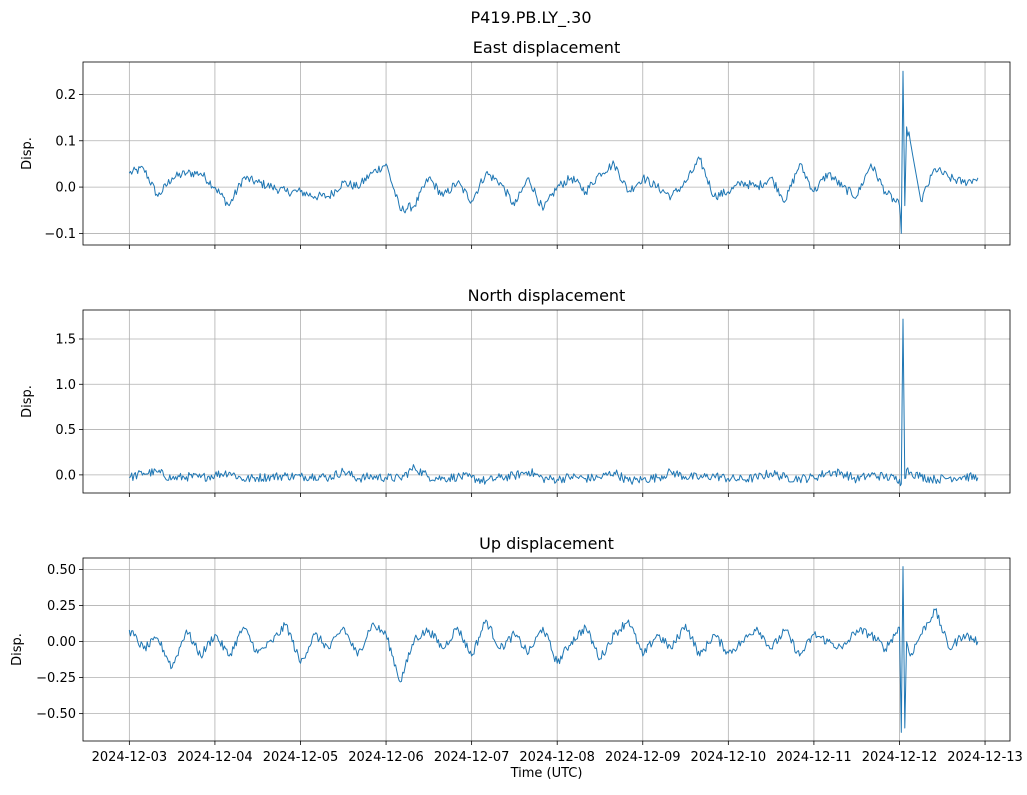 This screenshot has width=1027, height=795. Describe the element at coordinates (472, 757) in the screenshot. I see `x-tick-label: 2024-12-07` at that location.